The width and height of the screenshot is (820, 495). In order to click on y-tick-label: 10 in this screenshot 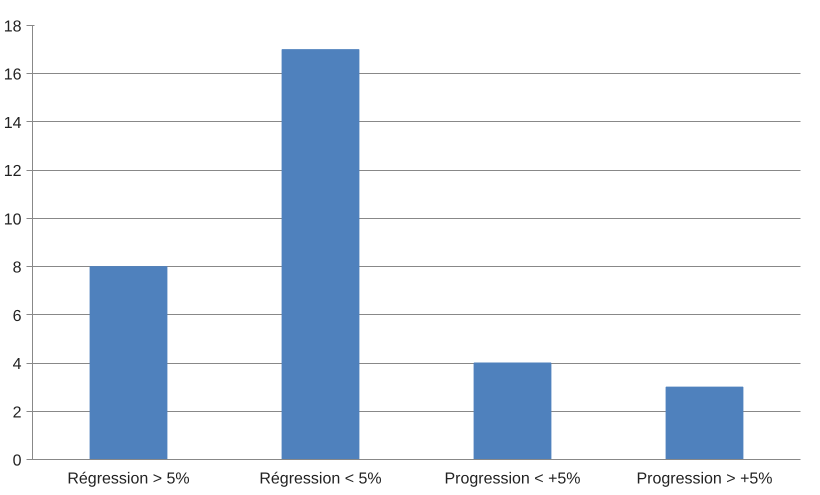, I will do `click(13, 219)`.